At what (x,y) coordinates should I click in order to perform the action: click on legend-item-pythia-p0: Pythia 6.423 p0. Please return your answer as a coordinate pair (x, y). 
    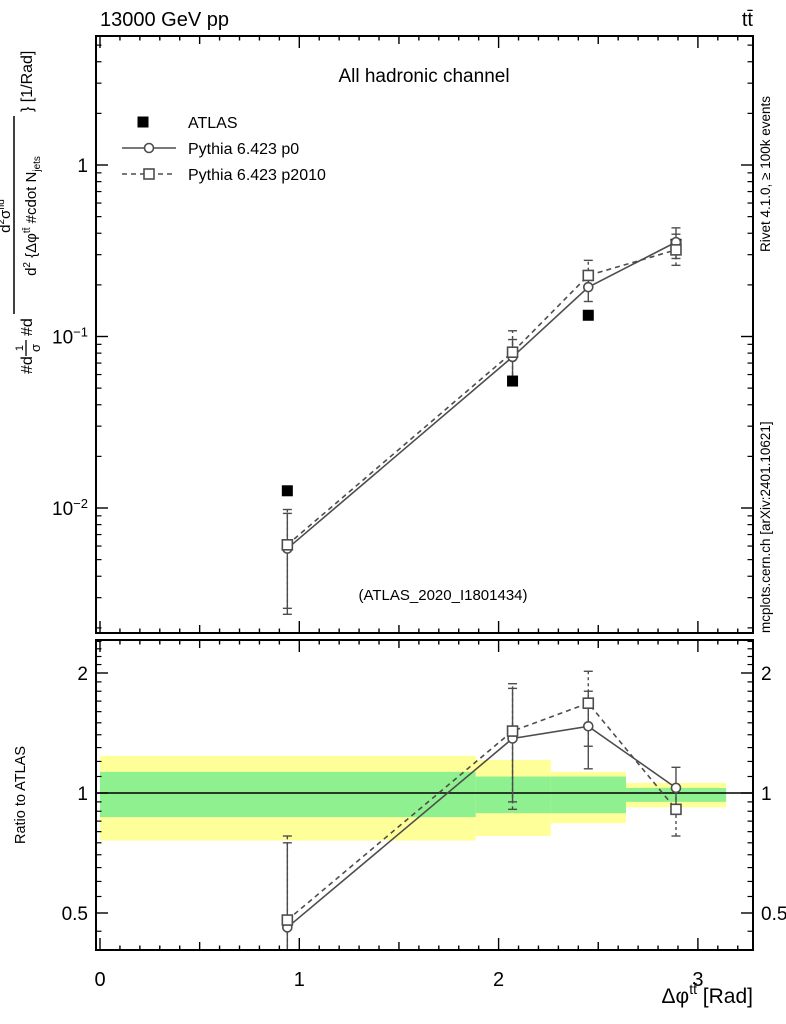
    Looking at the image, I should click on (210, 149).